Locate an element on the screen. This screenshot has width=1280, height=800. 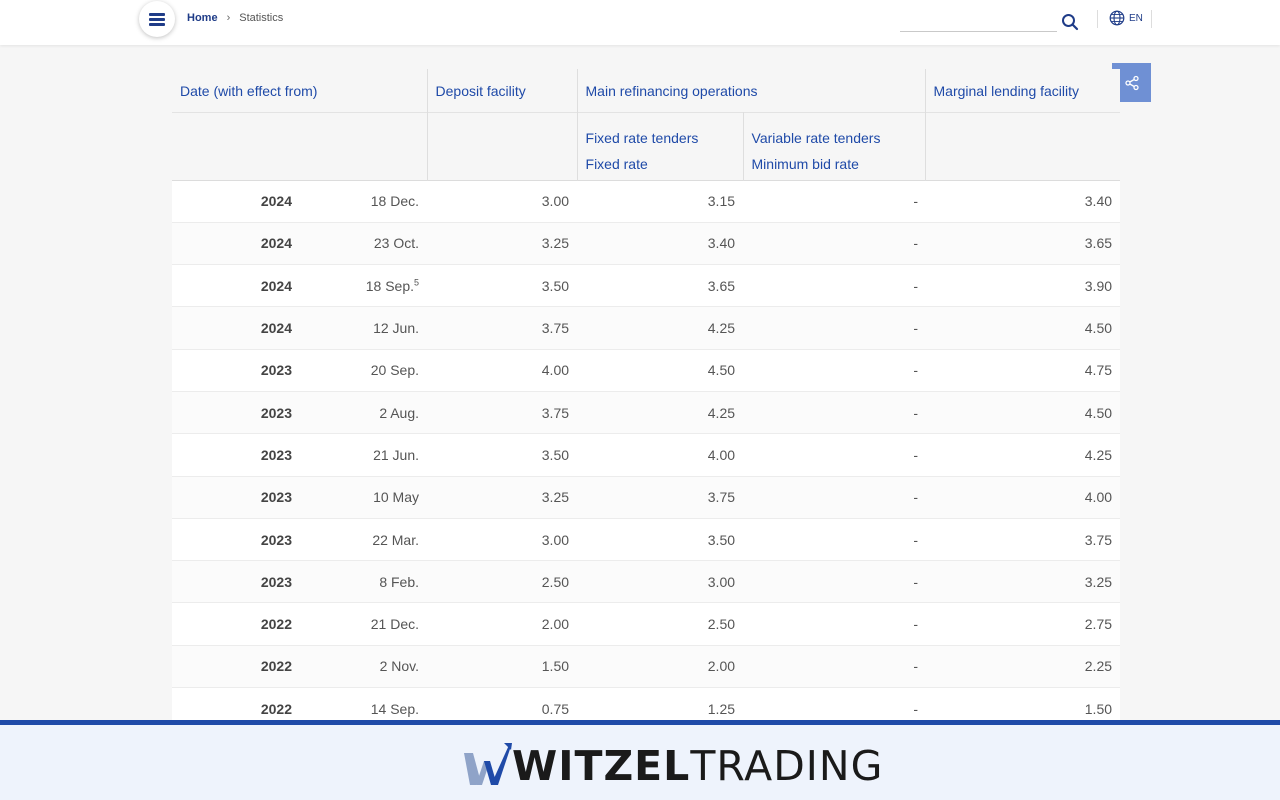
fixed-rate-cell: 1.25 is located at coordinates (721, 708).